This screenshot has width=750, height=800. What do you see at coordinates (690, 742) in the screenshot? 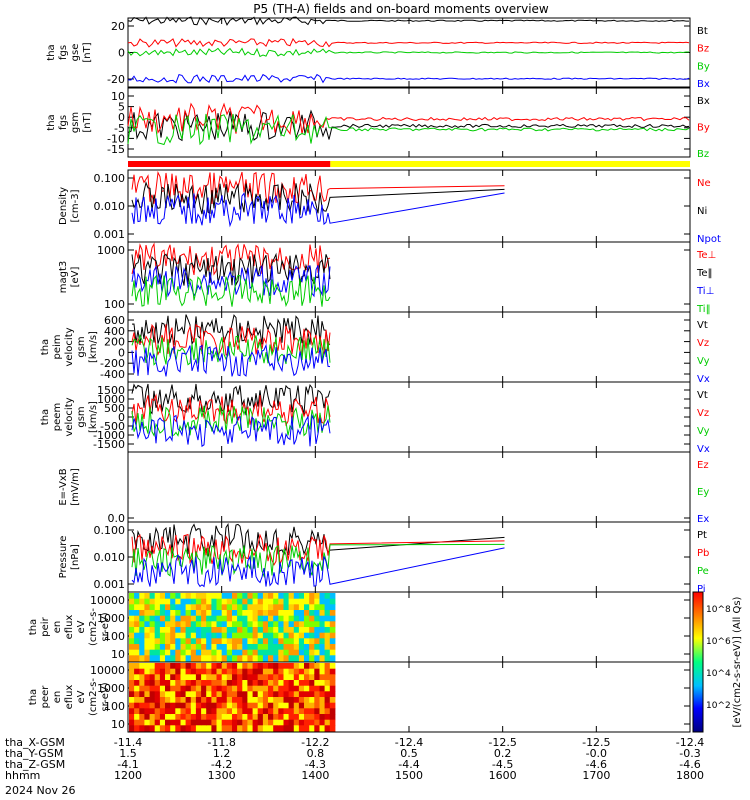
I see `ephemeris-value: -12.4` at bounding box center [690, 742].